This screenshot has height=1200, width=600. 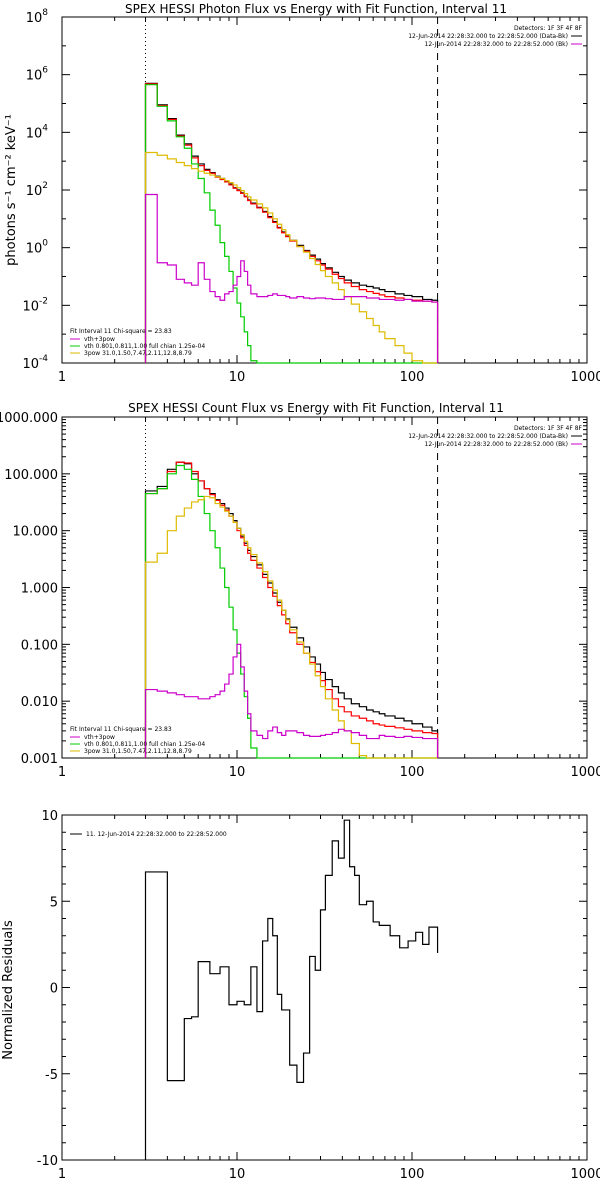 I want to click on photon-xtick-label: 100, so click(x=412, y=377).